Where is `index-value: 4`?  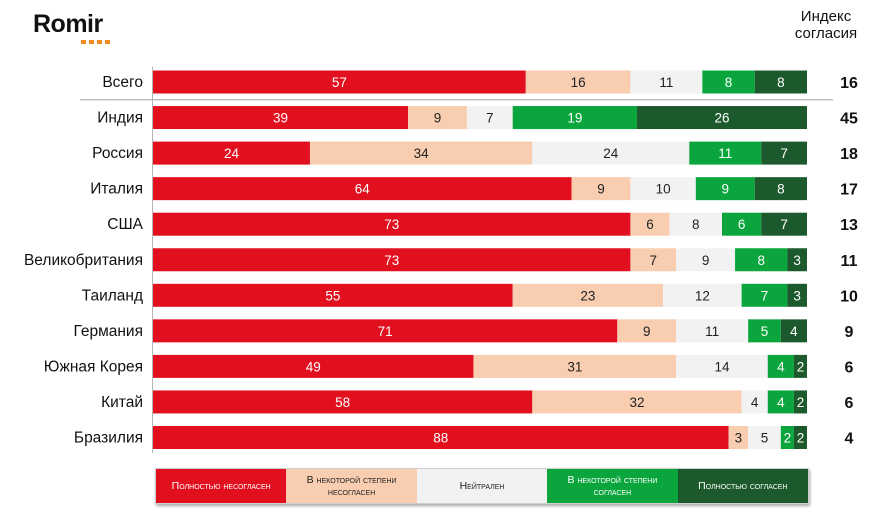 index-value: 4 is located at coordinates (849, 439).